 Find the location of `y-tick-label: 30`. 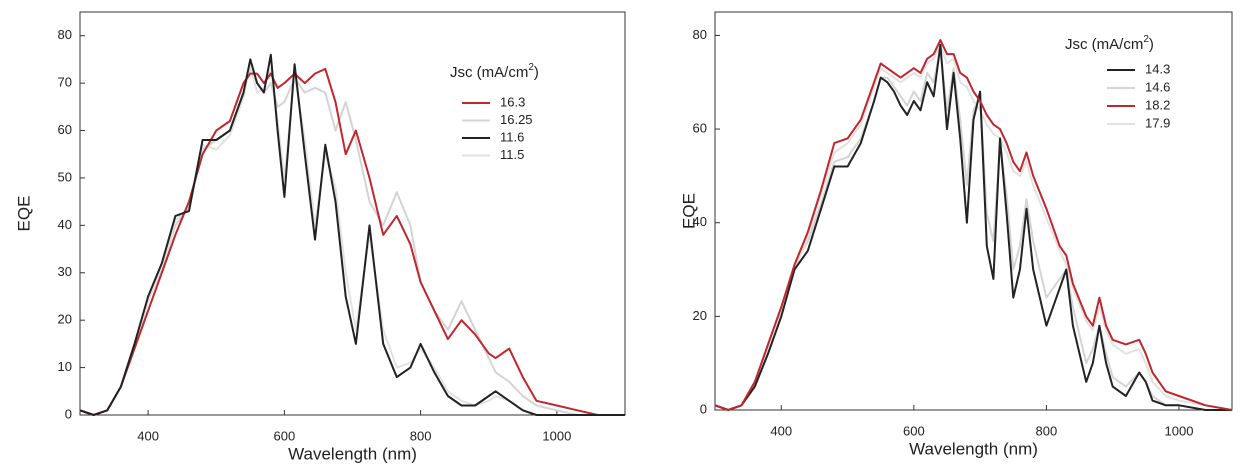

y-tick-label: 30 is located at coordinates (65, 271).